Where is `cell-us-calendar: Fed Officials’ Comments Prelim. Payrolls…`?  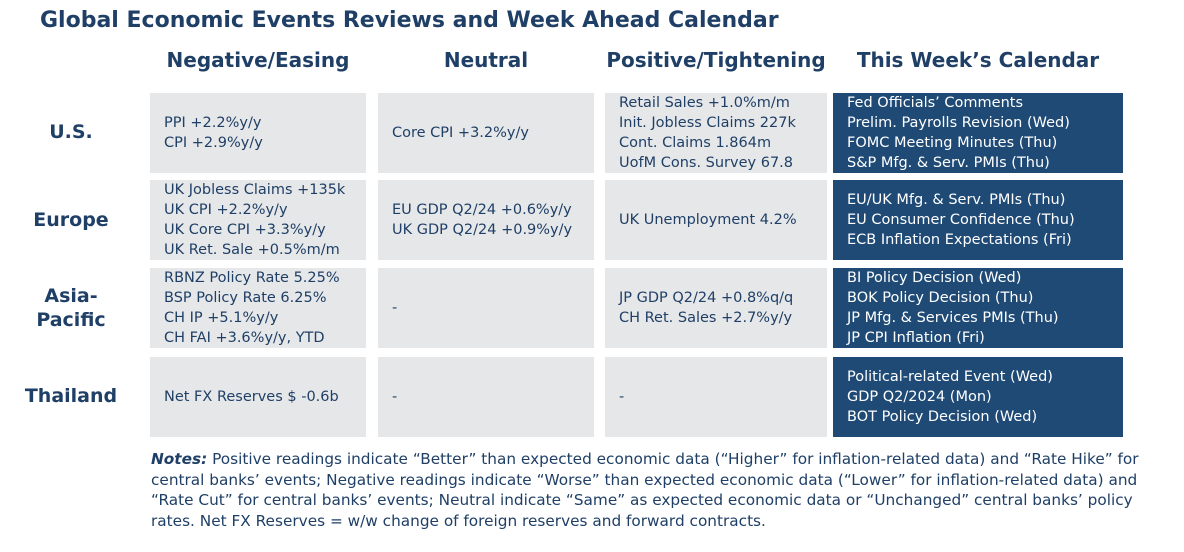 cell-us-calendar: Fed Officials’ Comments Prelim. Payrolls… is located at coordinates (978, 133).